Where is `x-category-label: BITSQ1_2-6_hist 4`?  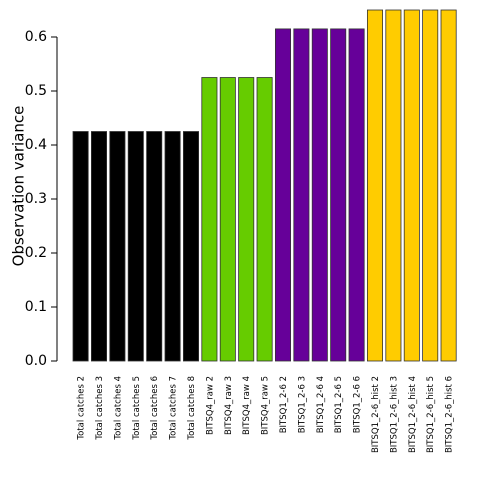 x-category-label: BITSQ1_2-6_hist 4 is located at coordinates (413, 414).